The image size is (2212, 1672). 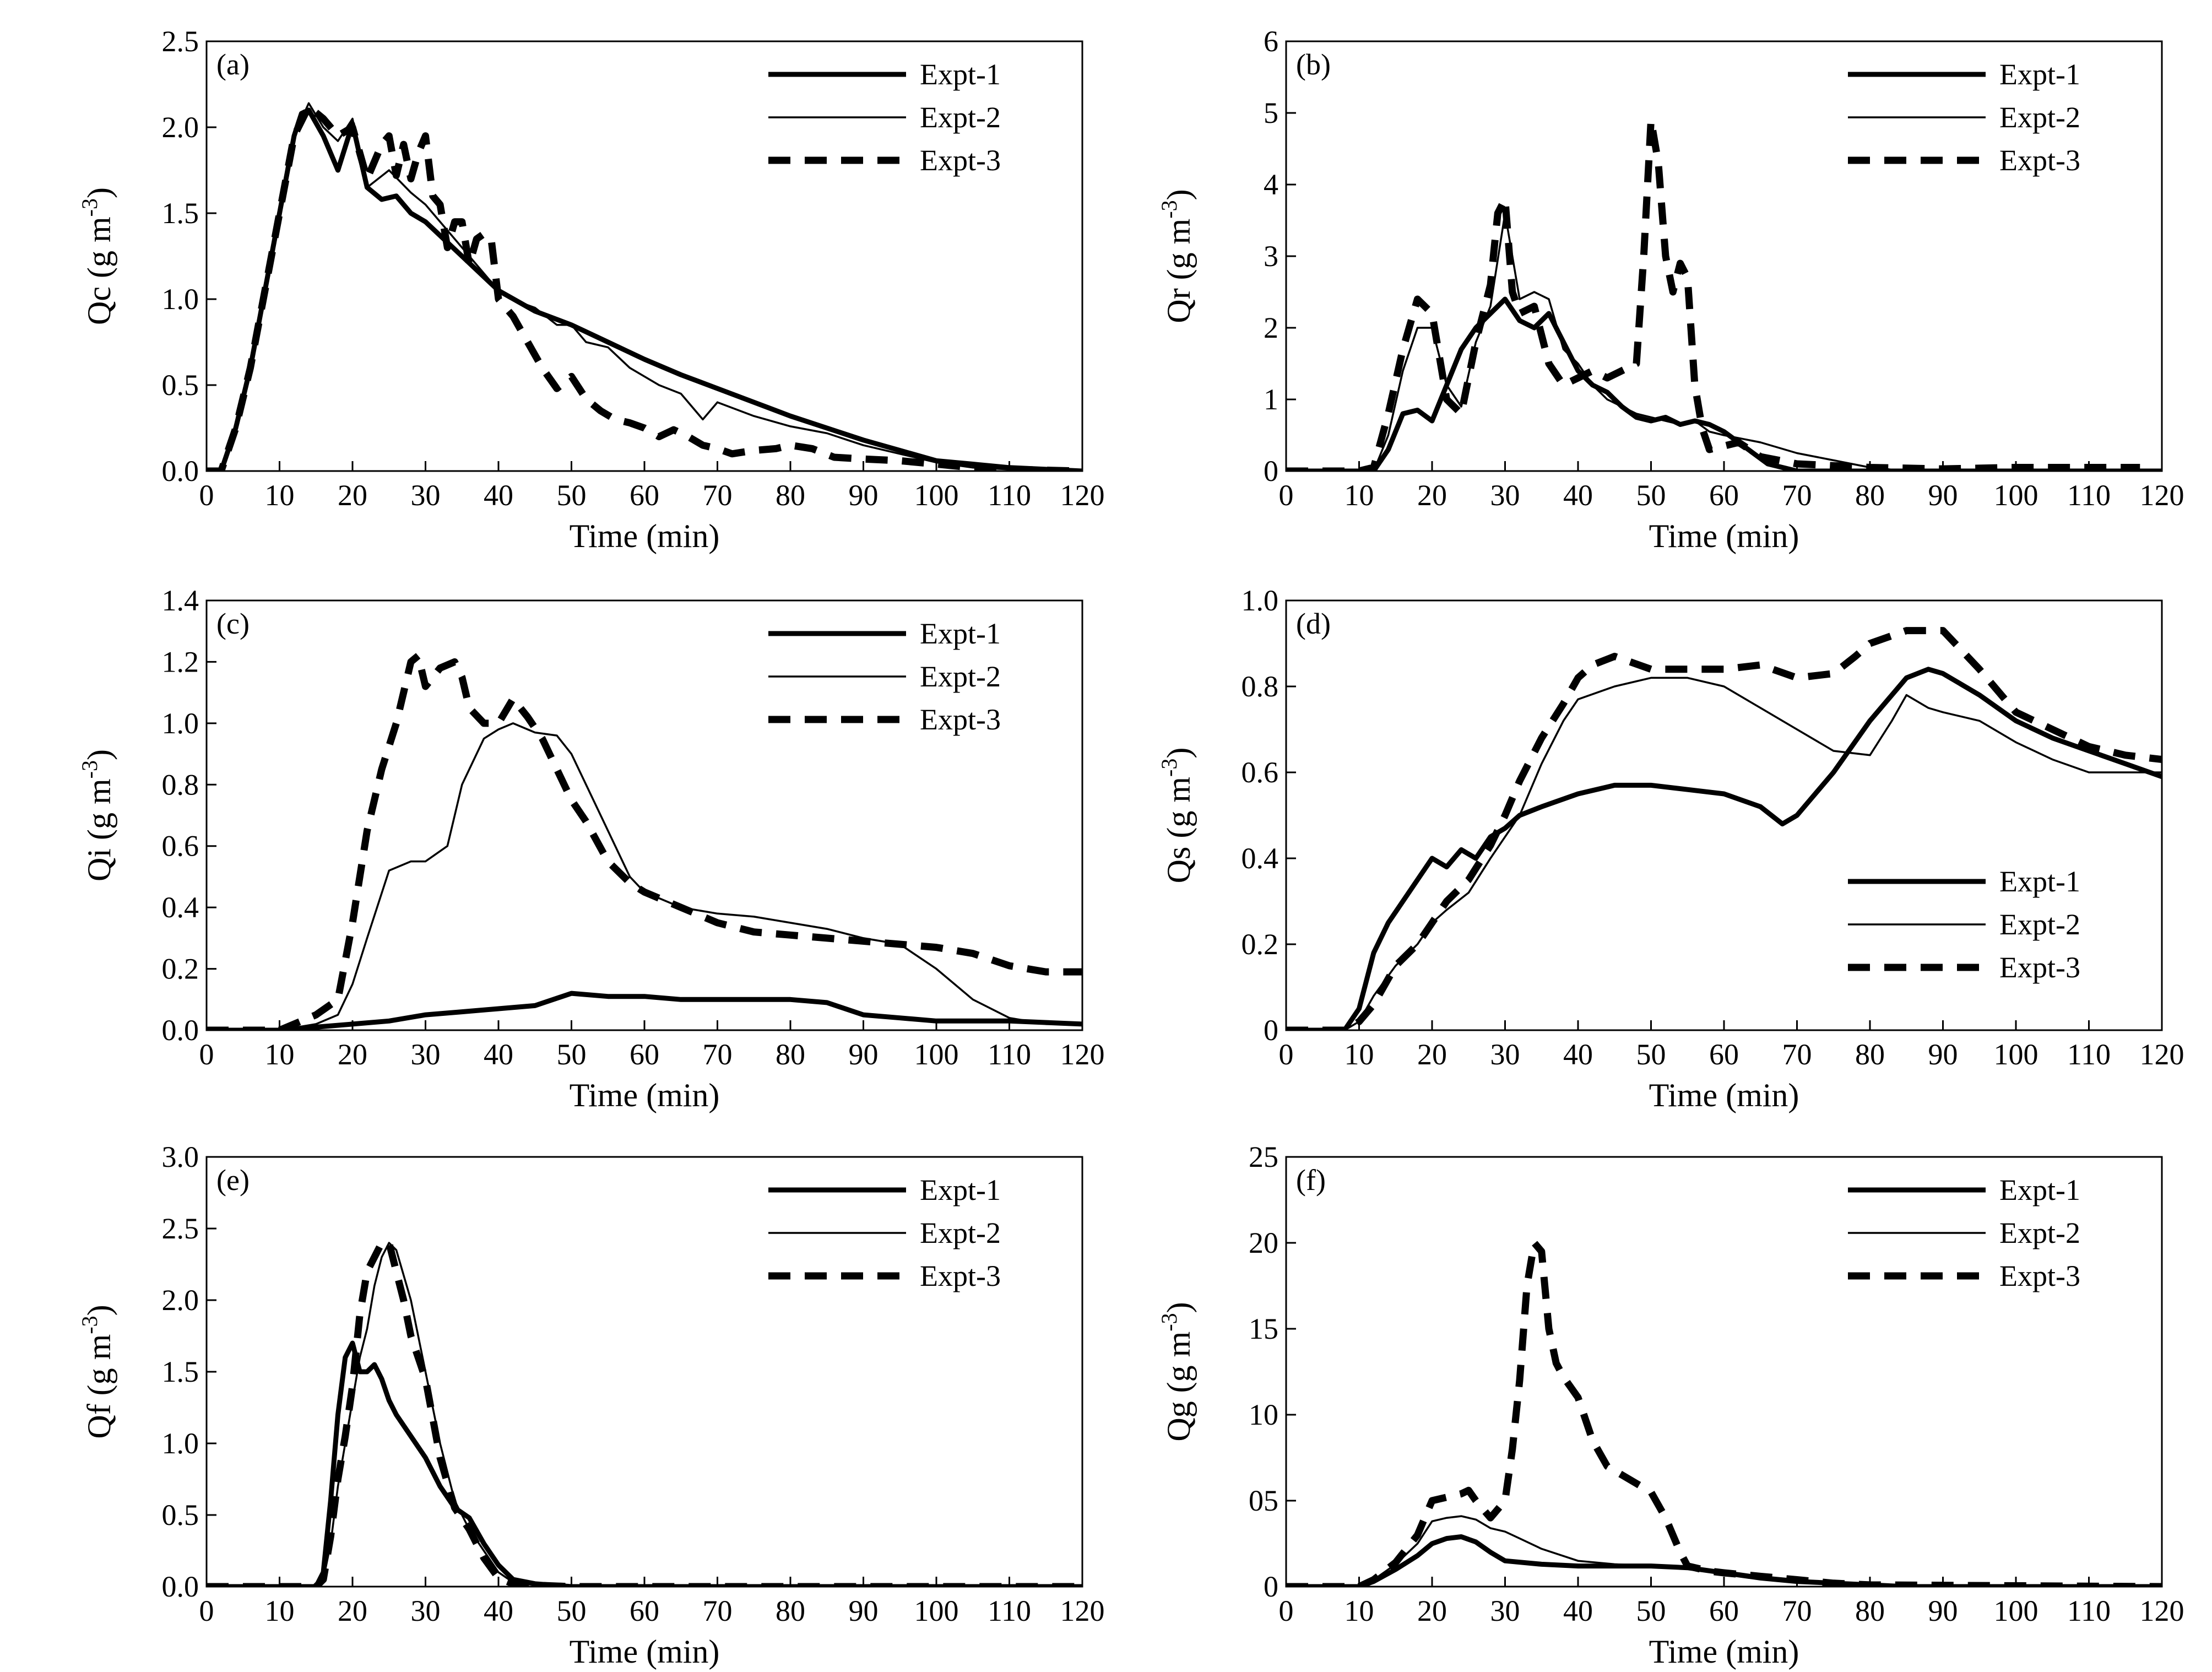 I want to click on y-tick-label: 6, so click(x=1271, y=41).